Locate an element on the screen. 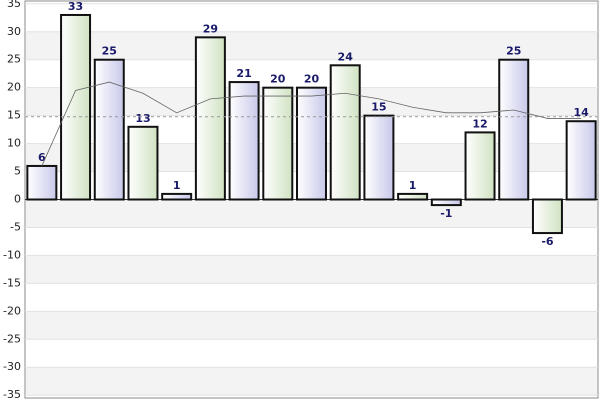 This screenshot has width=600, height=400. y-tick-label: -35 is located at coordinates (12, 394).